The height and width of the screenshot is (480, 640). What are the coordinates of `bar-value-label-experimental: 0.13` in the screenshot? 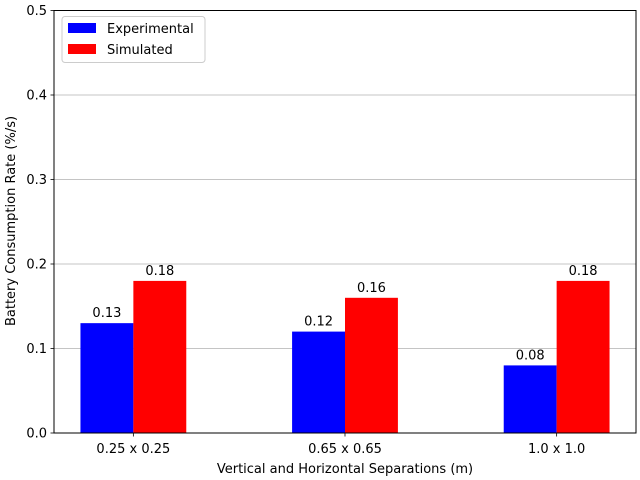 It's located at (106, 313).